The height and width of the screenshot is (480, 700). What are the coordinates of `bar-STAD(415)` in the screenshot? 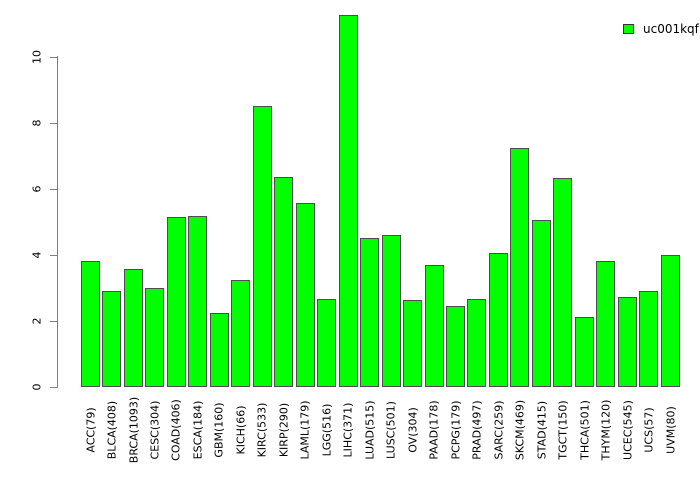 It's located at (541, 303).